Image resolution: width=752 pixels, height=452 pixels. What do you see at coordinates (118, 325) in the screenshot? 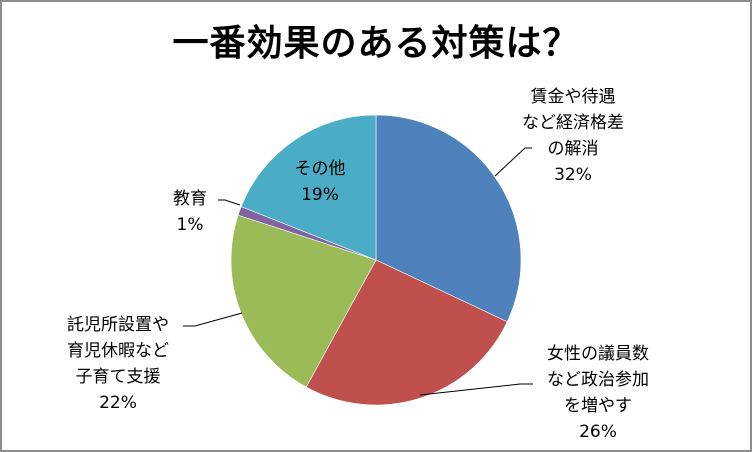
I see `label-childcare-line1: 託児所設置や` at bounding box center [118, 325].